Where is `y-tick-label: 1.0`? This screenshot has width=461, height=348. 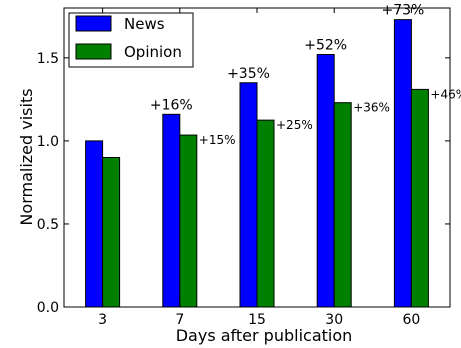 y-tick-label: 1.0 is located at coordinates (48, 142).